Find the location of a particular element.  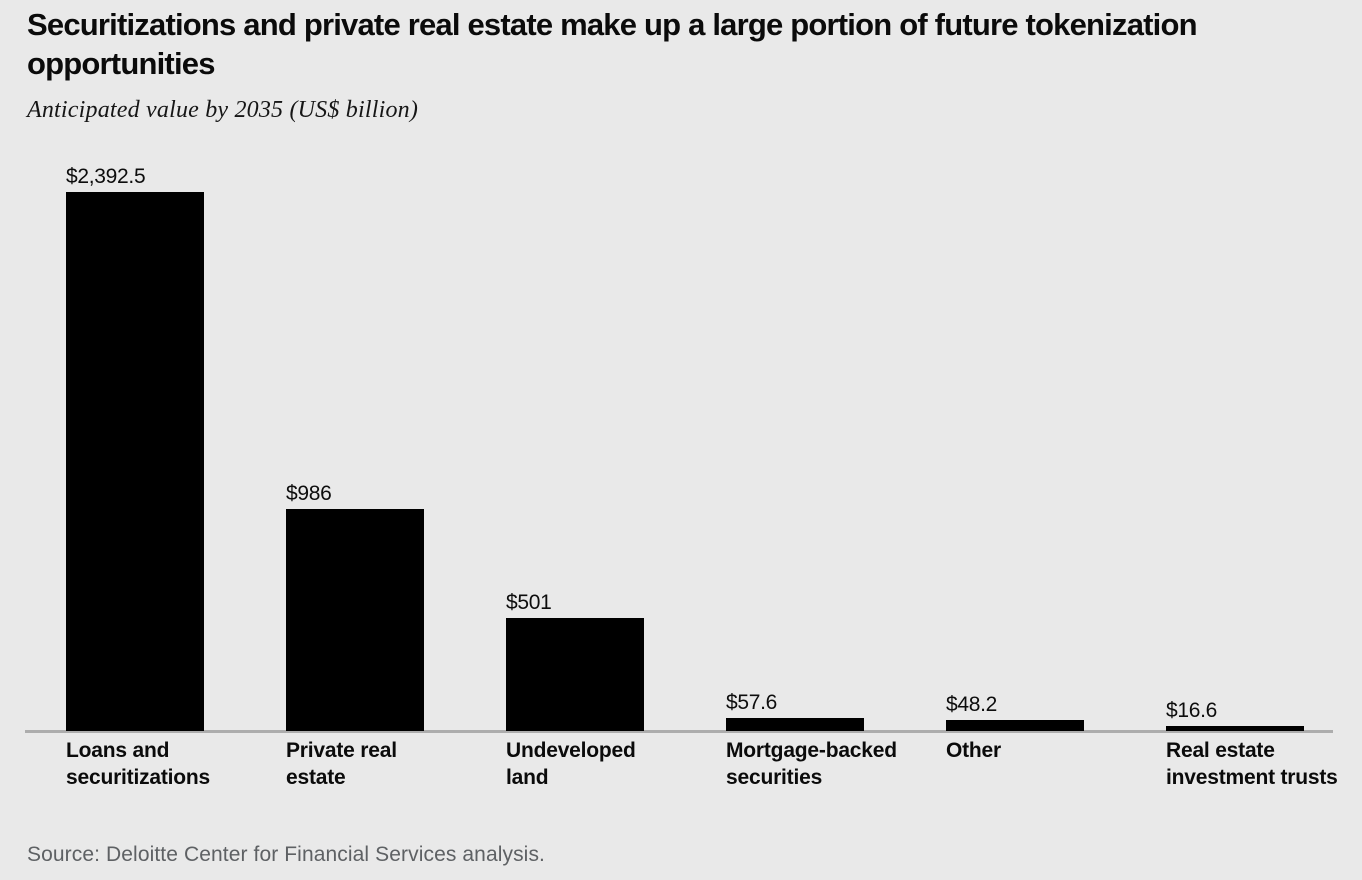

bar-category-label: Real estate investment trusts is located at coordinates (1252, 764).